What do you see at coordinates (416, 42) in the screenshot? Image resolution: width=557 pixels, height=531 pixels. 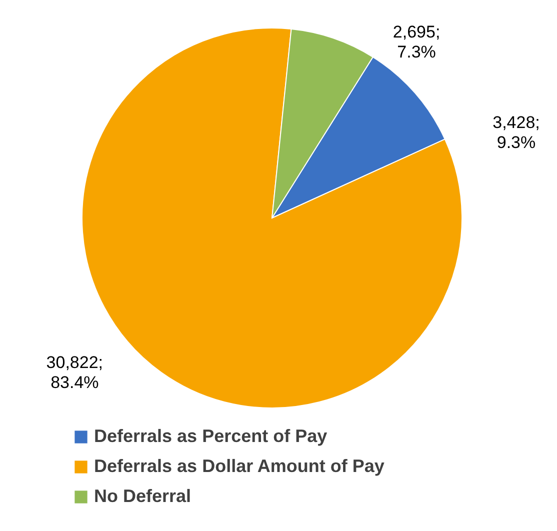 I see `data-label: 2,695; 7.3%` at bounding box center [416, 42].